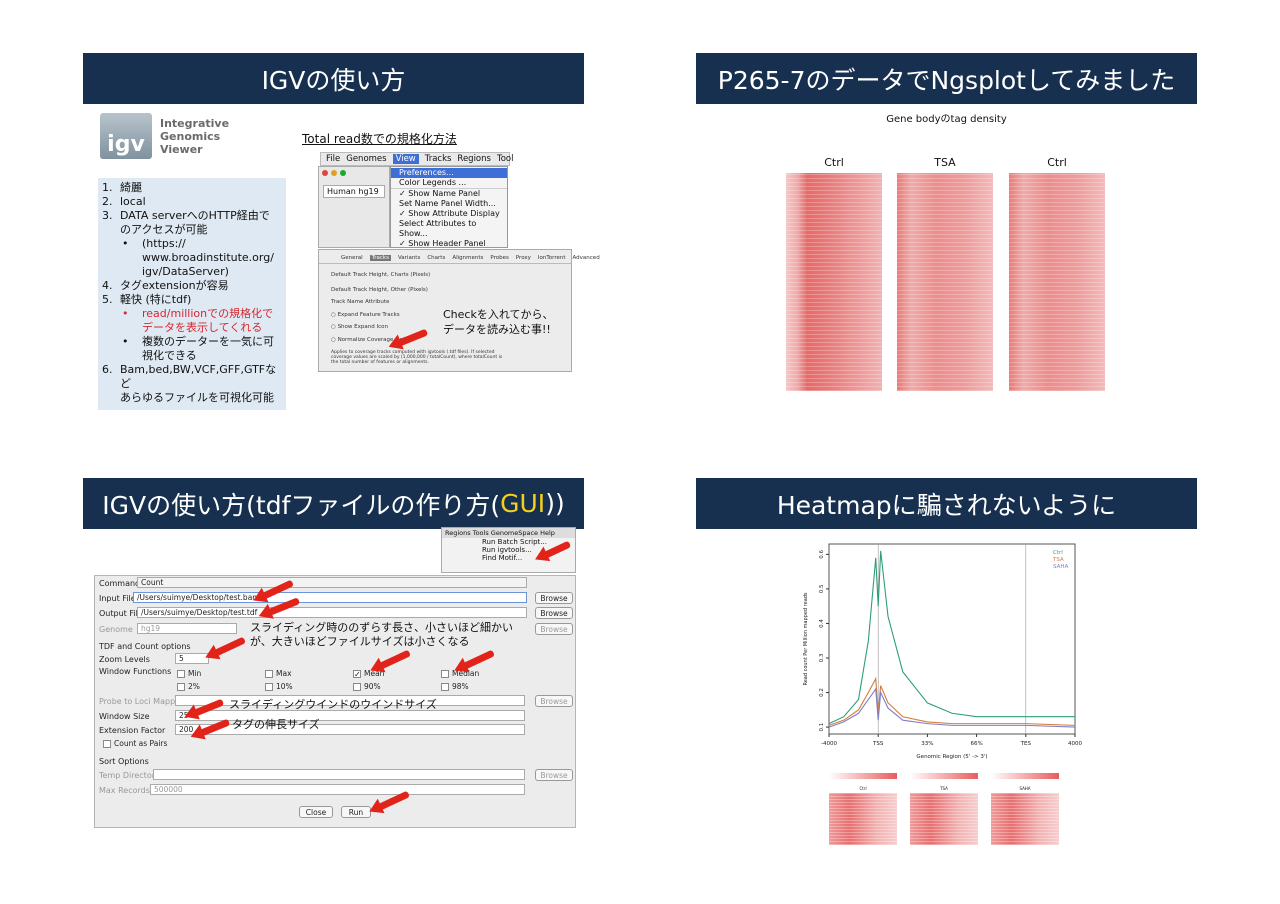  I want to click on pref-label: Expand Feature Tracks, so click(368, 315).